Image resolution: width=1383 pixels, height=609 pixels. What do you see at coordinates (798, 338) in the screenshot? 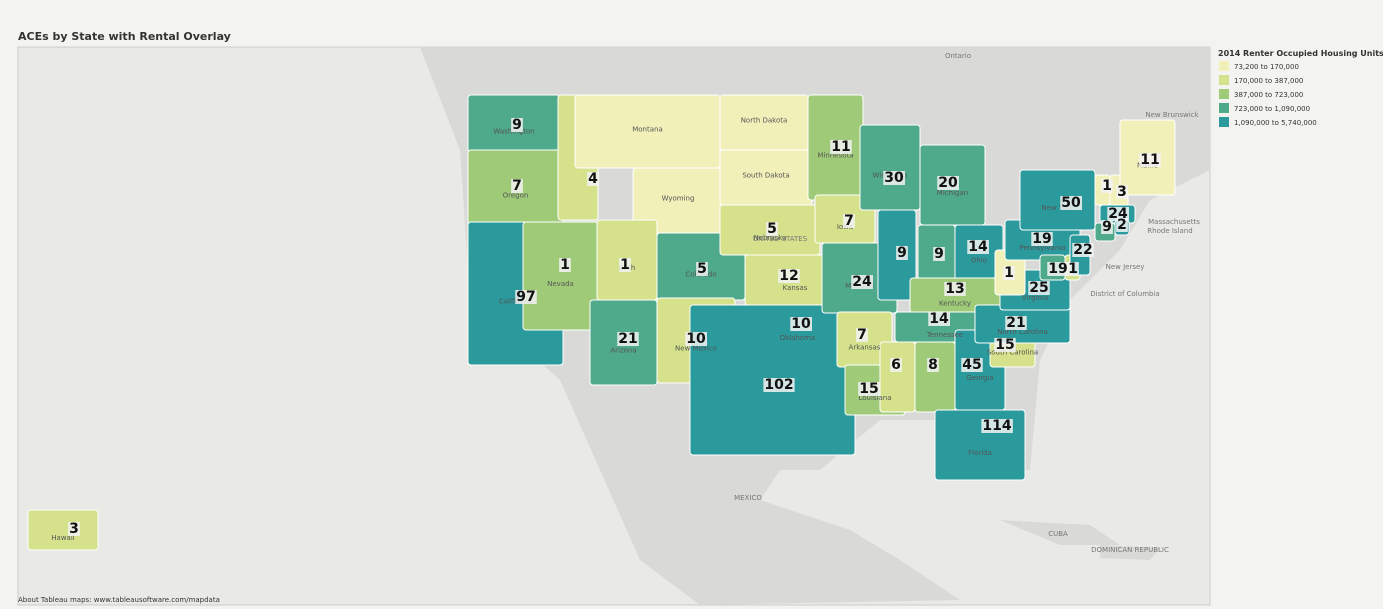
I see `state-name: Oklahoma` at bounding box center [798, 338].